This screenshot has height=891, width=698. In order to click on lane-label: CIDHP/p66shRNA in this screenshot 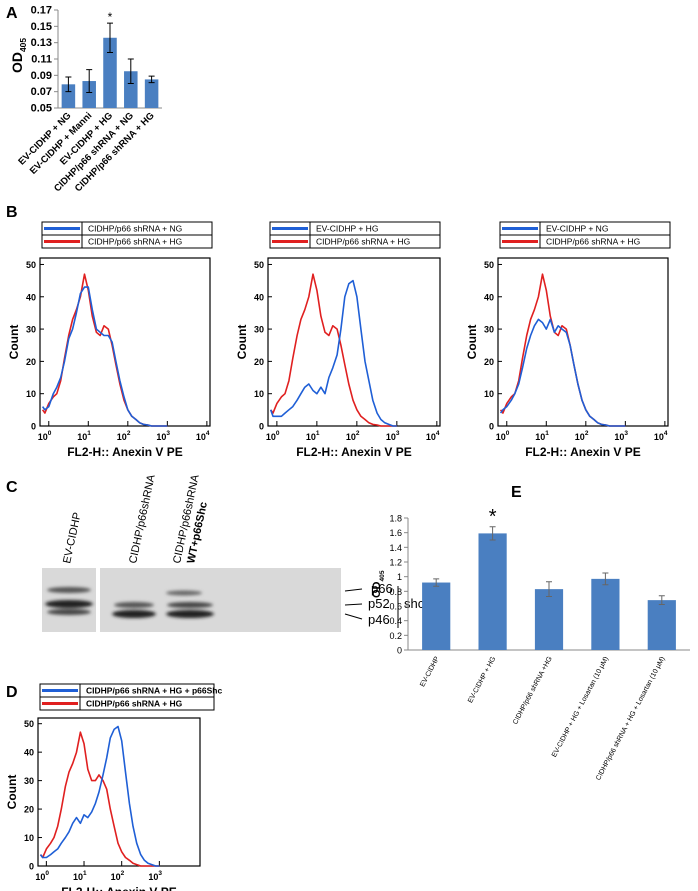, I will do `click(142, 519)`.